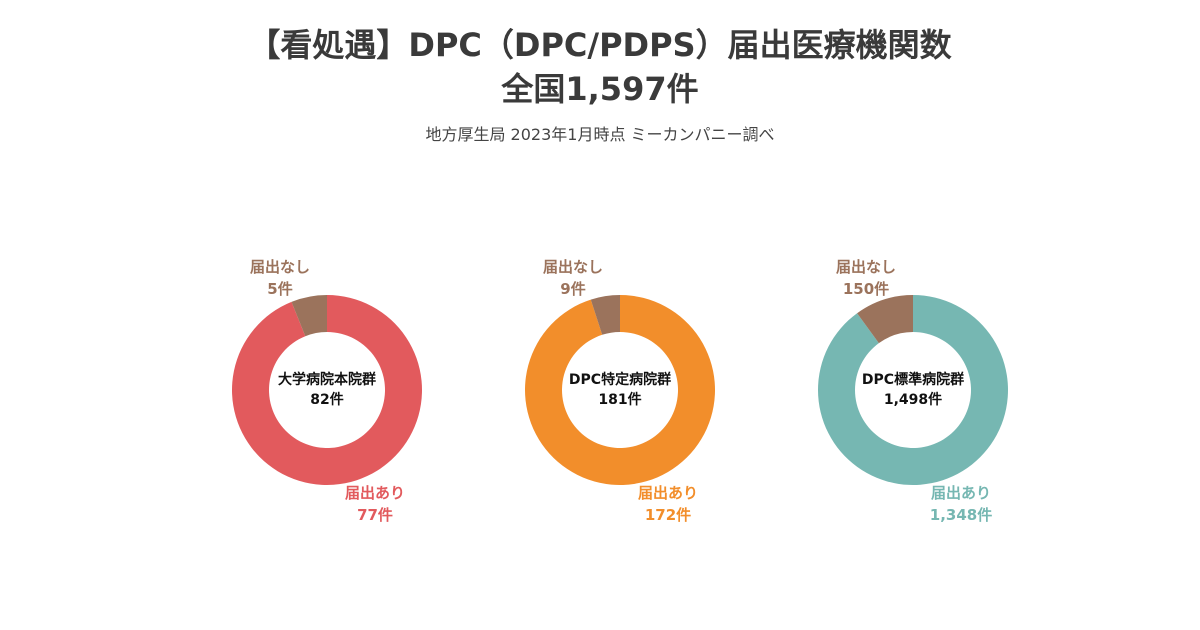 The height and width of the screenshot is (630, 1200). I want to click on with-filing-value: 172件, so click(668, 515).